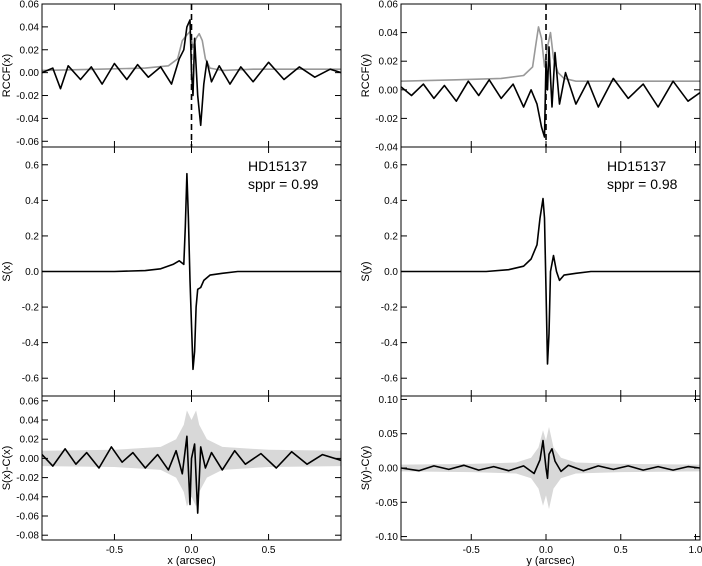  I want to click on diff-y-ylabel: S(y)-C(y), so click(366, 468).